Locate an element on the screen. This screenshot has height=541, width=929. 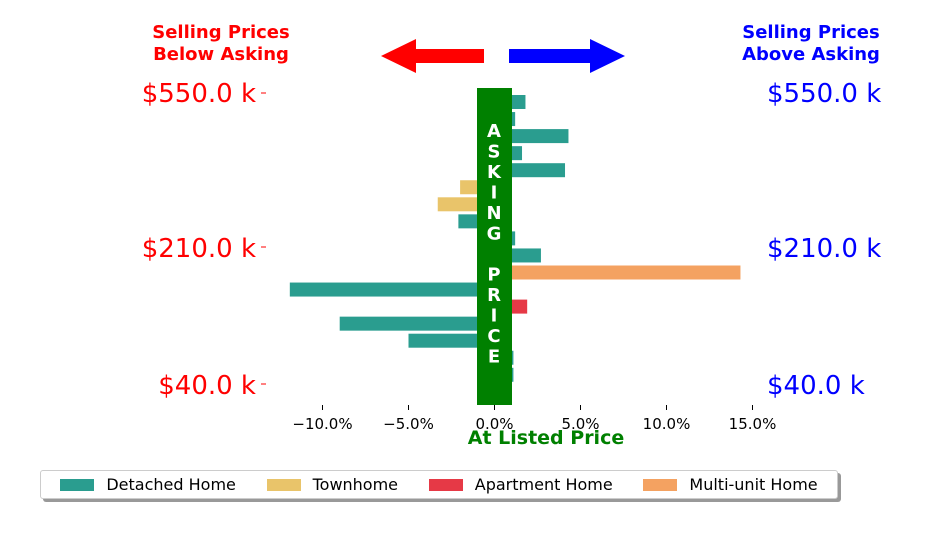
x-tick-label-1: −10.0% is located at coordinates (322, 424).